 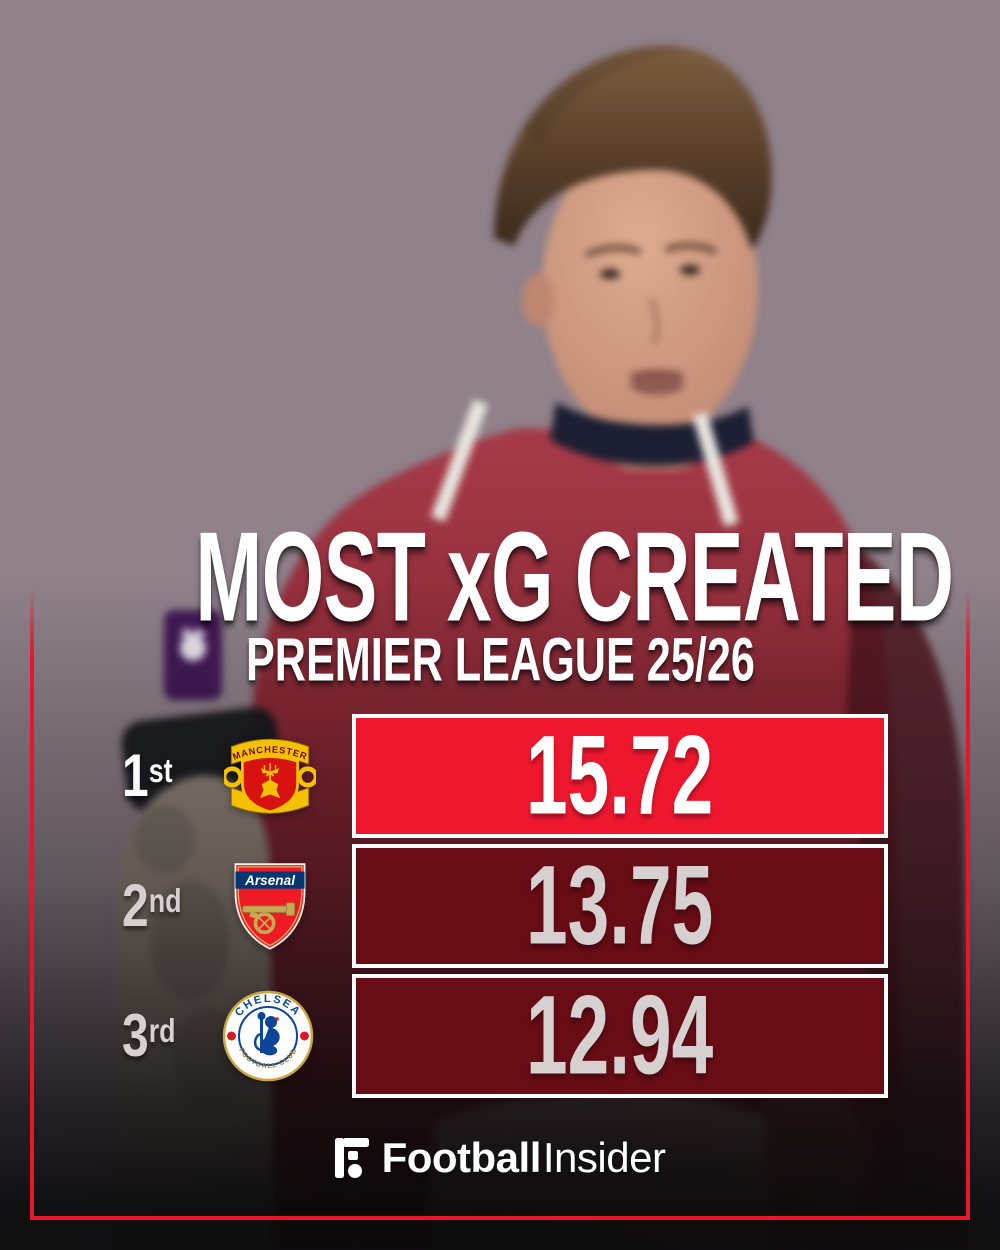 I want to click on ranking-row-2: 2nd Arsenal 13.75, so click(x=500, y=906).